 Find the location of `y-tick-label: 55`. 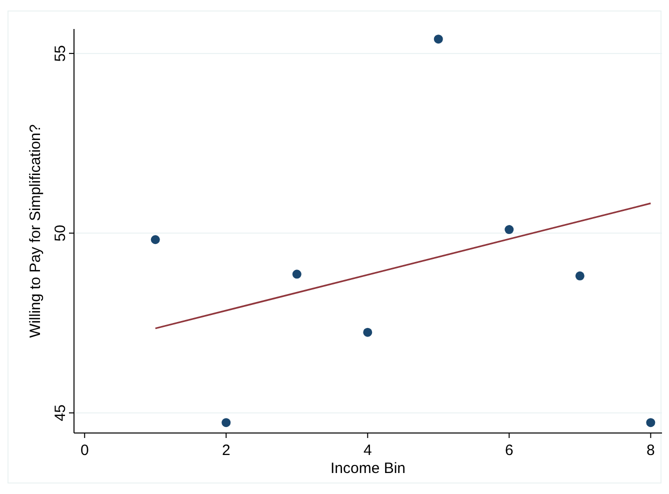

y-tick-label: 55 is located at coordinates (60, 53).